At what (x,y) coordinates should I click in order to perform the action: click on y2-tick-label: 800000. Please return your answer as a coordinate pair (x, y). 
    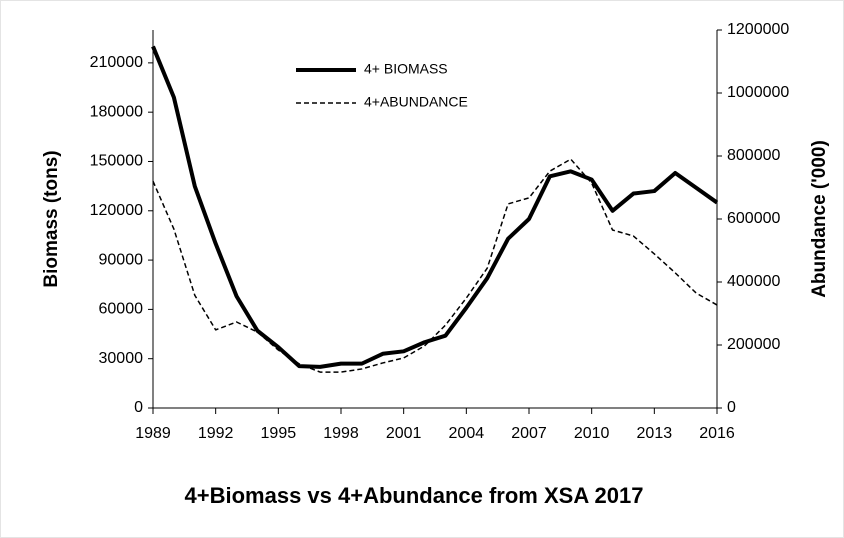
    Looking at the image, I should click on (753, 155).